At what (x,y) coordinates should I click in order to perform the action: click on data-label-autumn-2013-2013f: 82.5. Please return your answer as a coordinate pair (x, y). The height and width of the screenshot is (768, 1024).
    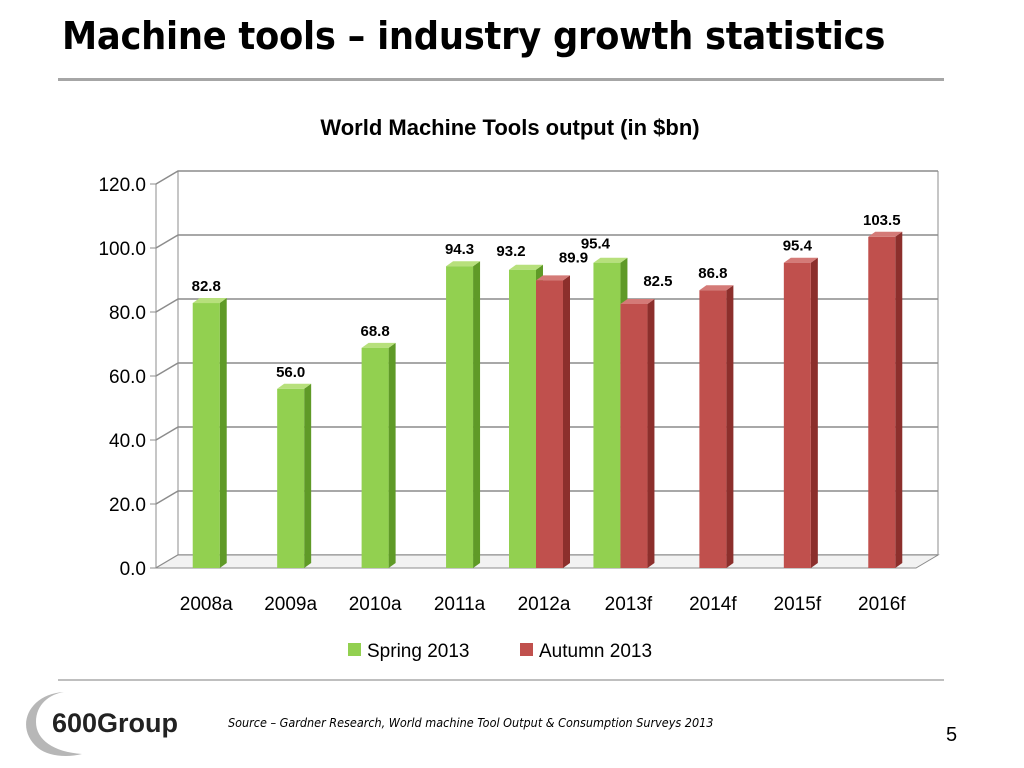
    Looking at the image, I should click on (657, 281).